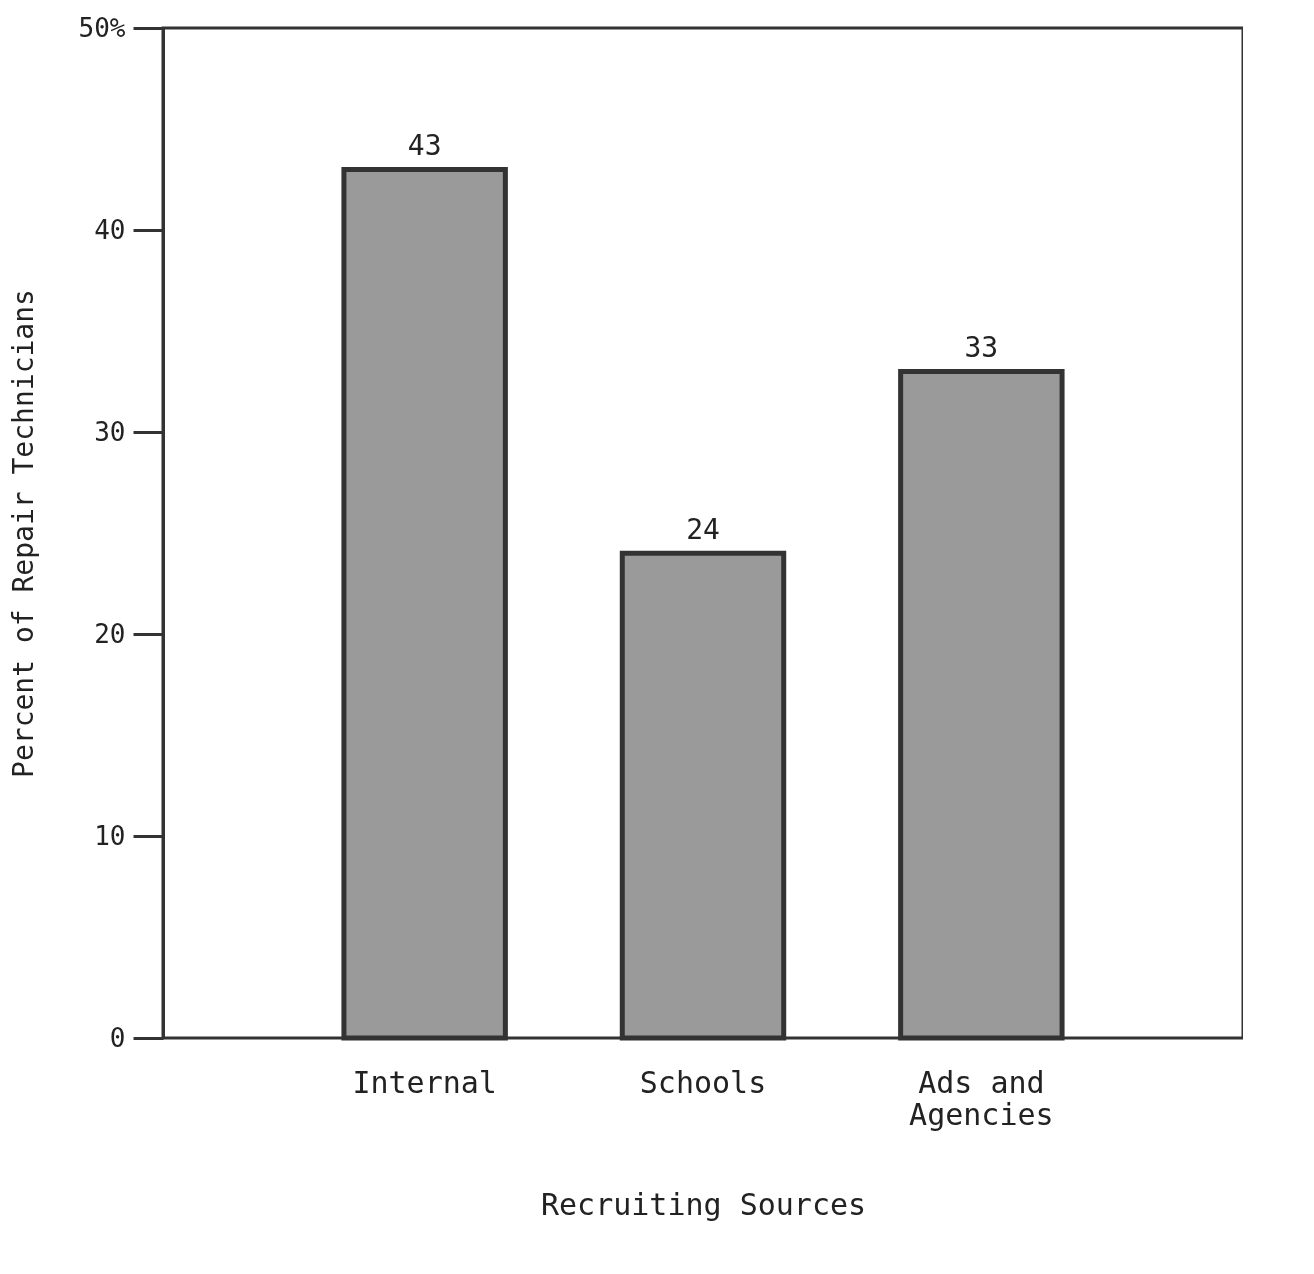  Describe the element at coordinates (703, 1082) in the screenshot. I see `x-tick-label: Schools` at that location.